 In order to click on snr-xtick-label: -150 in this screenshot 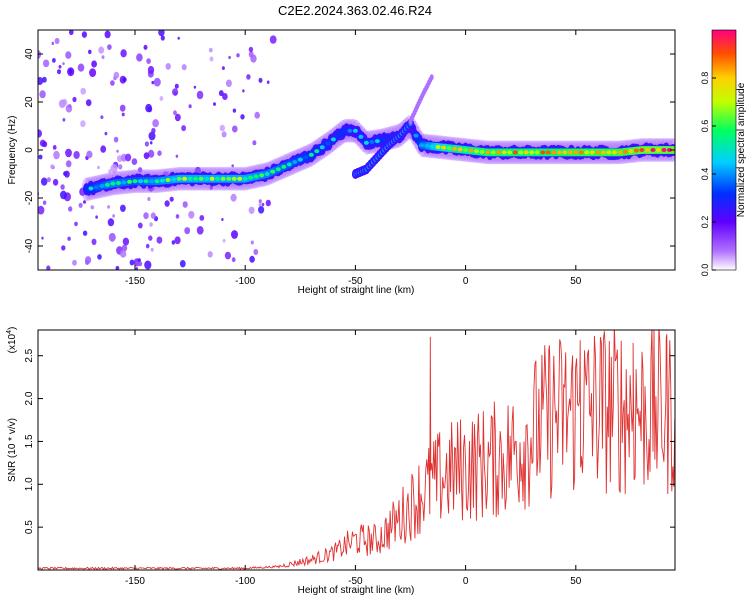, I will do `click(135, 581)`.